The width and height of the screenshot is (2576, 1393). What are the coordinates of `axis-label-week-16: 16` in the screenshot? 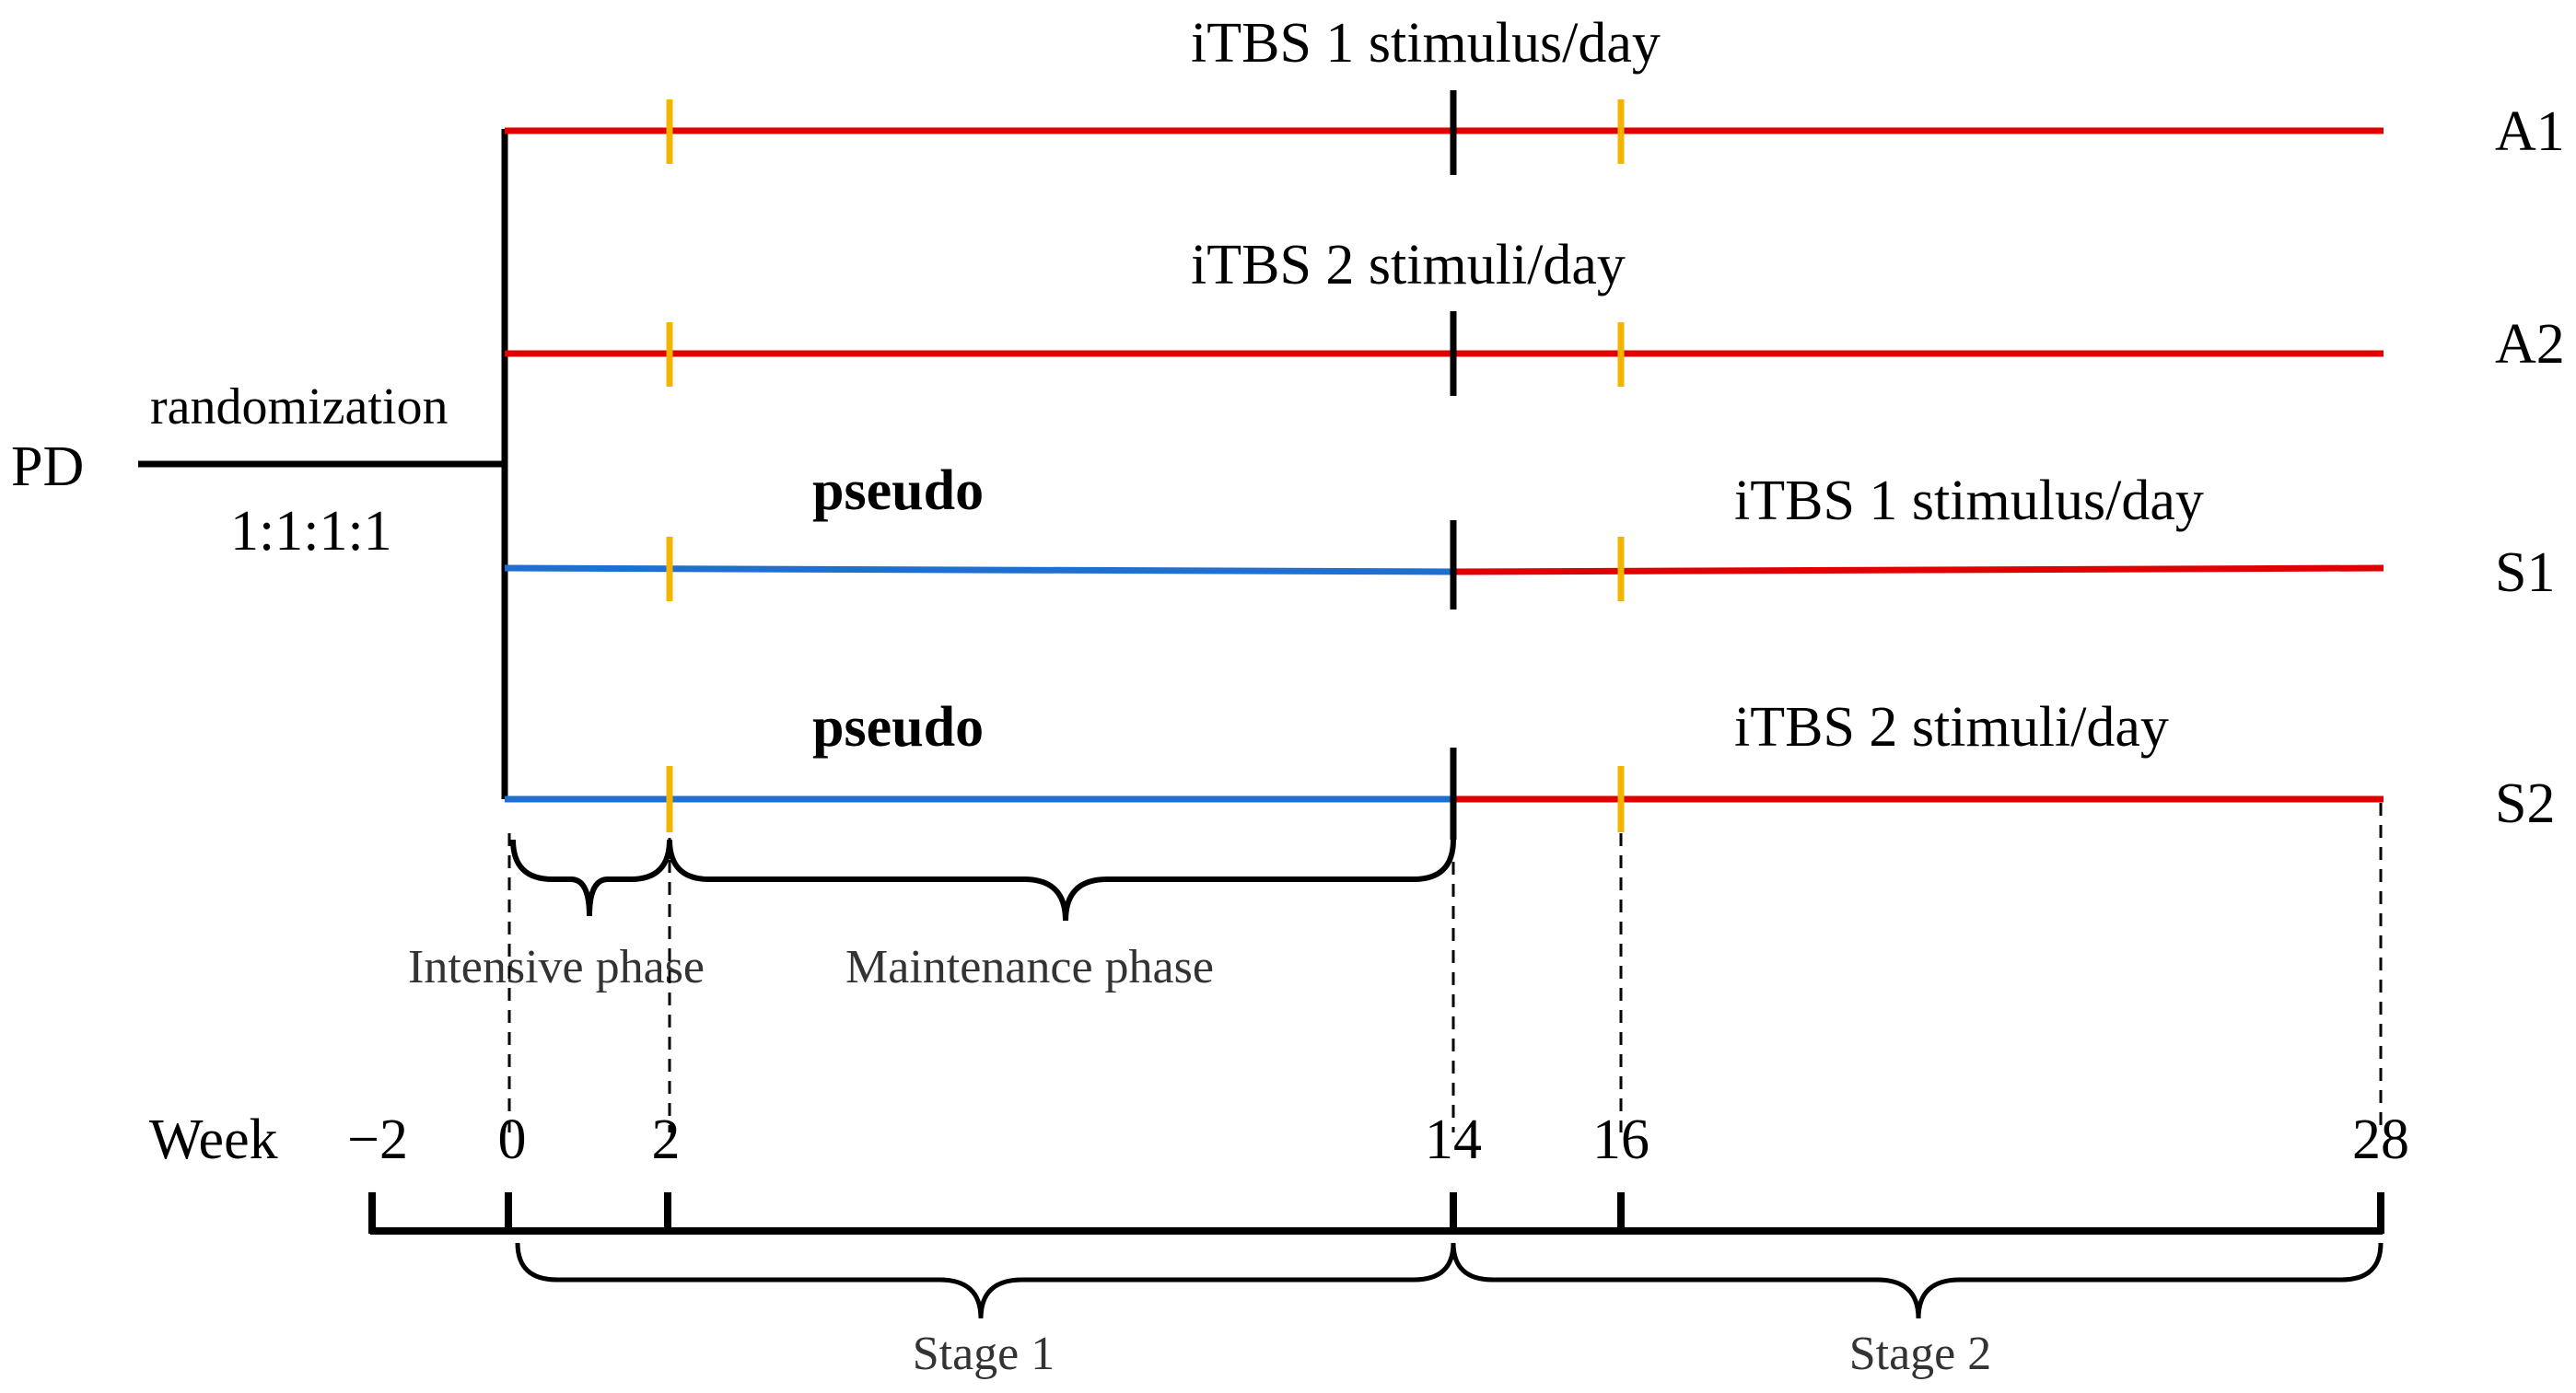 It's located at (1620, 1140).